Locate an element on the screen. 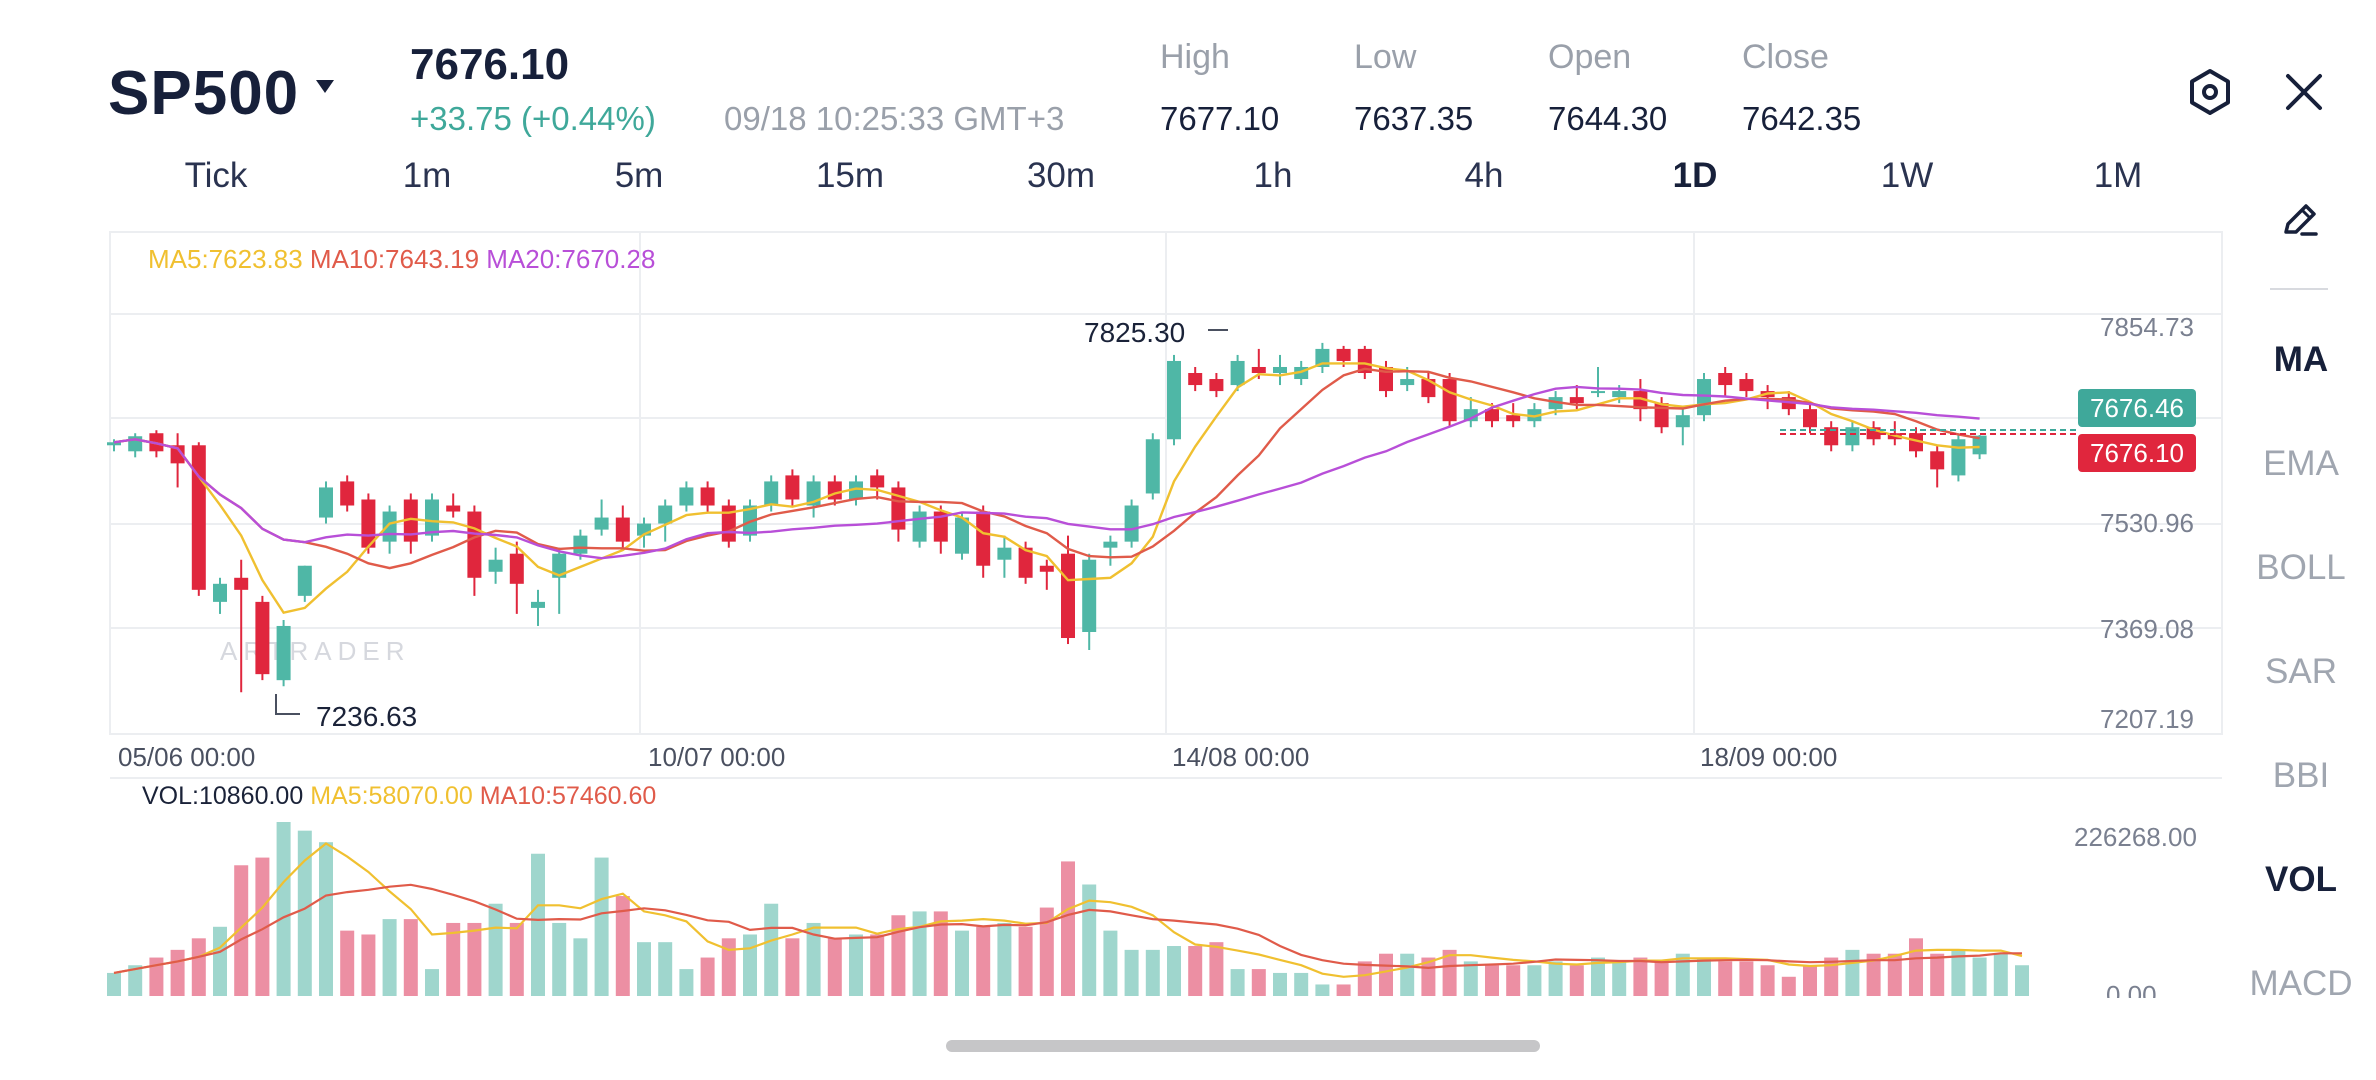 This screenshot has height=1080, width=2376. tab-1w: 1W is located at coordinates (1907, 175).